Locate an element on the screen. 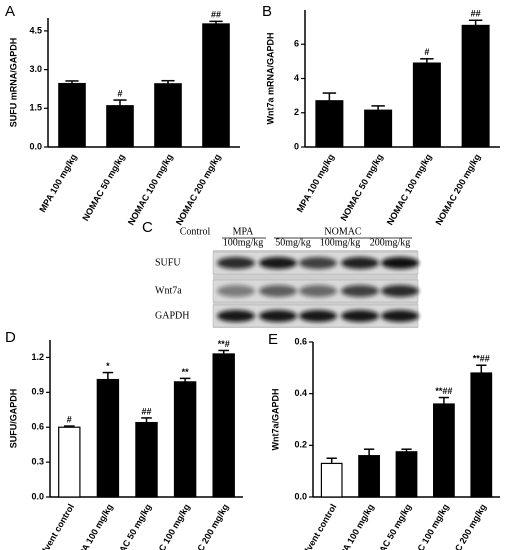 This screenshot has width=509, height=550. y-tick-label: 0.2 is located at coordinates (300, 445).